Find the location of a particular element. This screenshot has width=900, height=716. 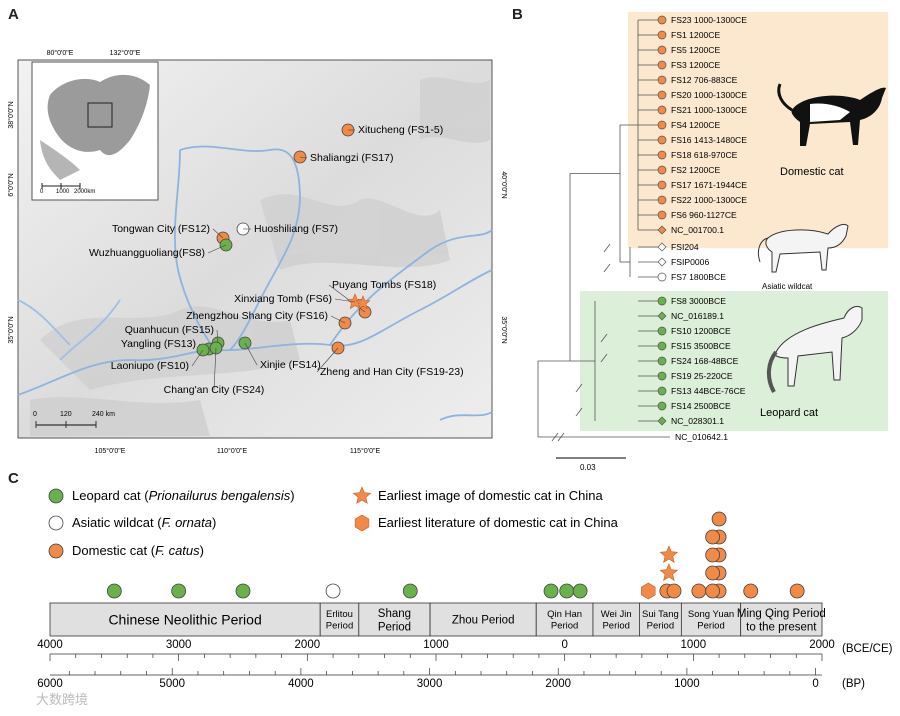

map-bottom-tick: 110°0'0"E is located at coordinates (232, 451).